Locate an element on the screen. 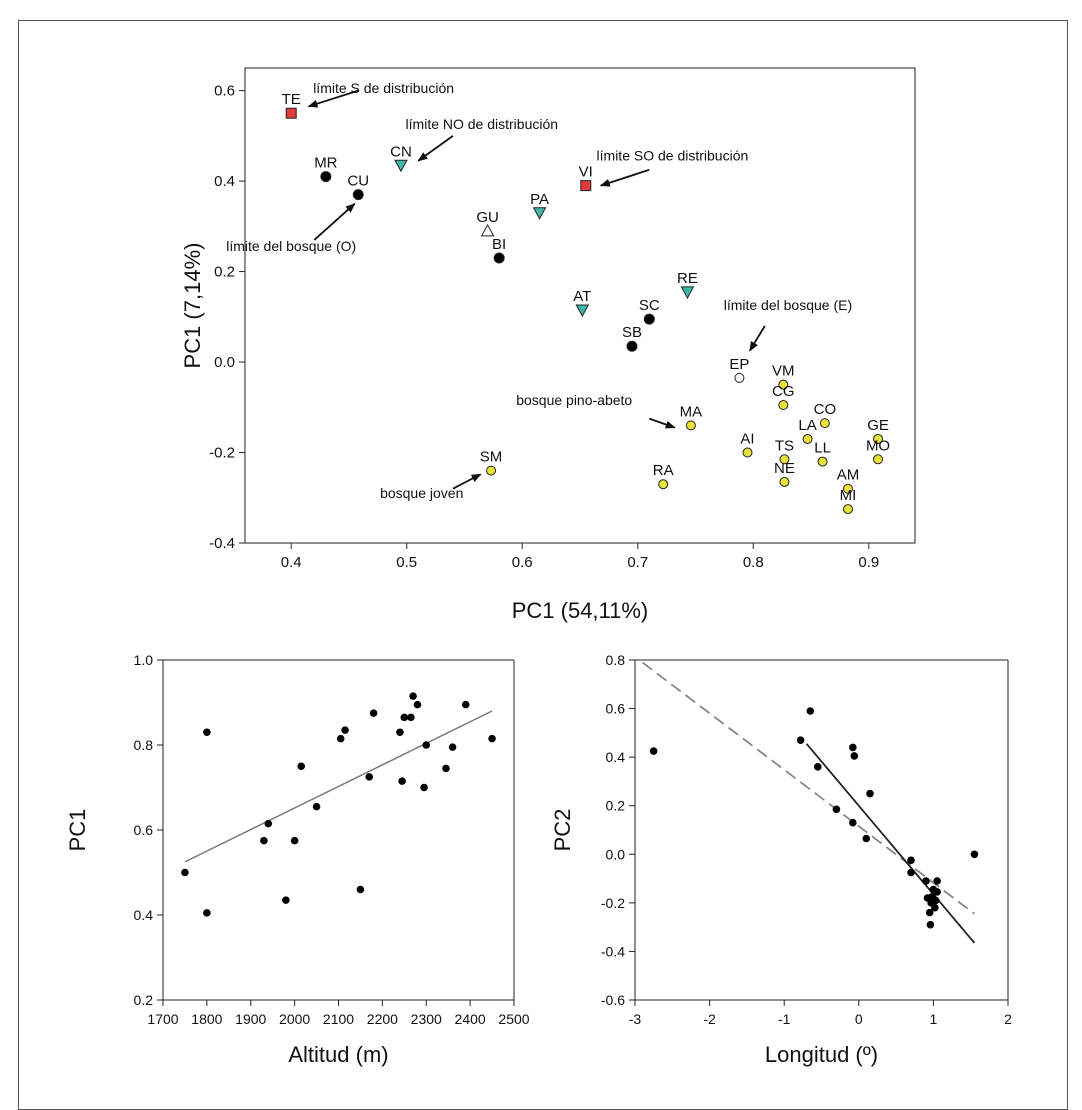 This screenshot has height=1110, width=1082. point-label: EP is located at coordinates (739, 364).